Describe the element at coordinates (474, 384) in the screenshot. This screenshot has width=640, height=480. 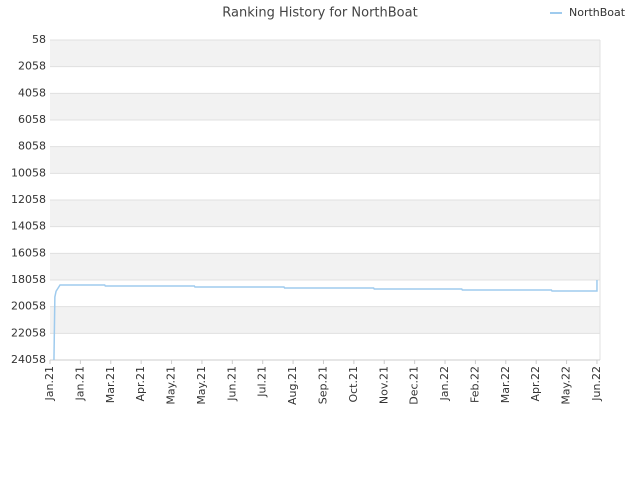
I see `x-tick-label: Feb.22` at that location.